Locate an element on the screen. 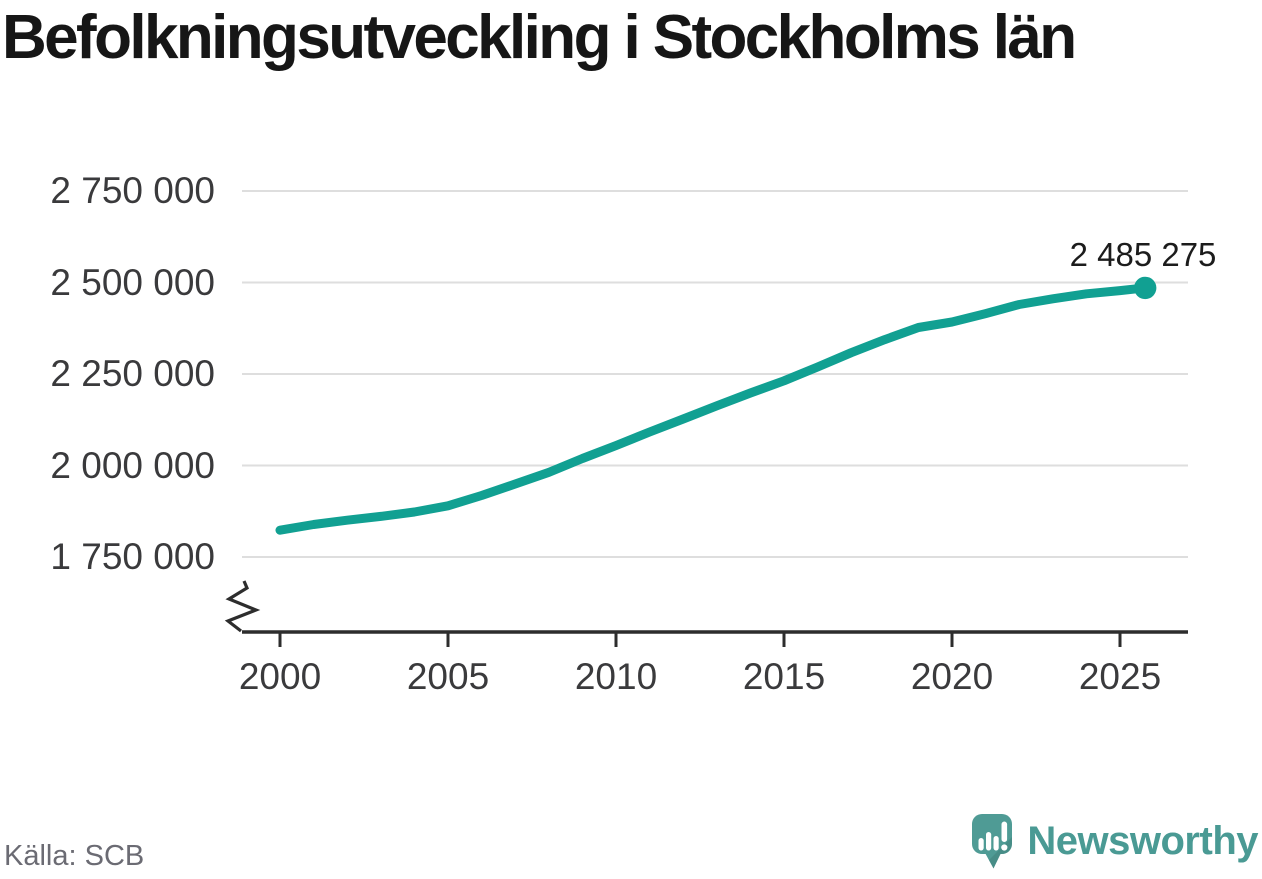 The width and height of the screenshot is (1262, 879). x-axis-label: 2000 is located at coordinates (280, 676).